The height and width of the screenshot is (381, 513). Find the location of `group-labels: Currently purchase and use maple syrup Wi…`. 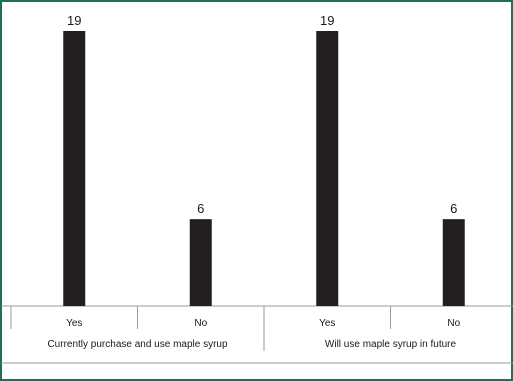

group-labels: Currently purchase and use maple syrup Wi… is located at coordinates (251, 344).